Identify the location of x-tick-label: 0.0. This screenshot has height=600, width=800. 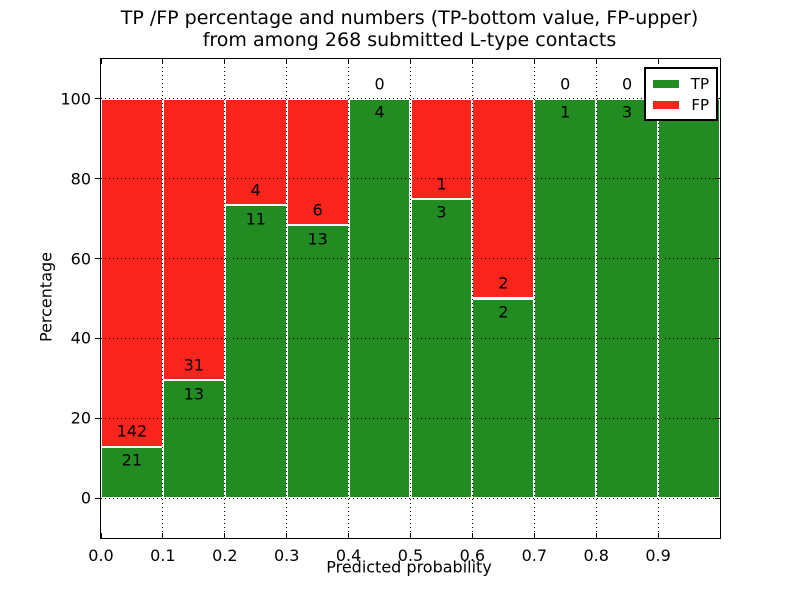
(101, 555).